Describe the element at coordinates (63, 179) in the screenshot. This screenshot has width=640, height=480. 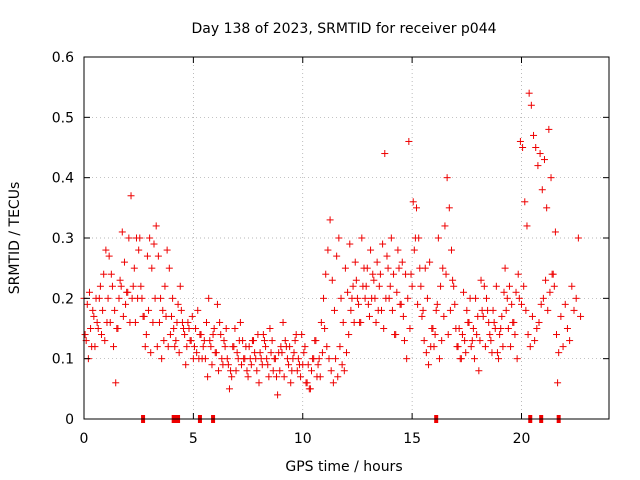
I see `y-tick-label: 0.4` at that location.